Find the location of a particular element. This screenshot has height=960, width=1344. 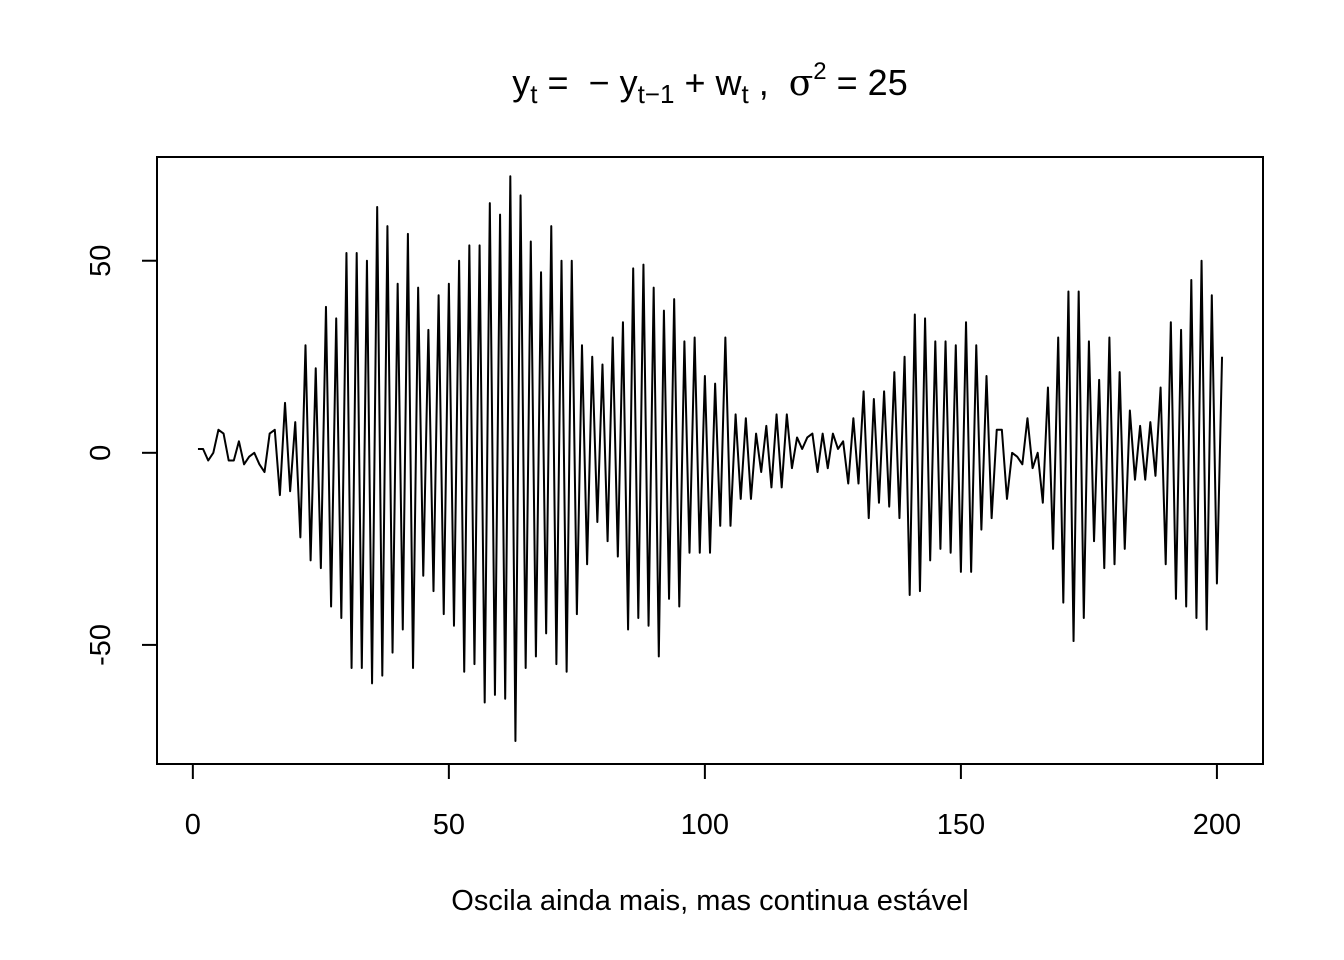

title-eq: = − is located at coordinates (579, 82).